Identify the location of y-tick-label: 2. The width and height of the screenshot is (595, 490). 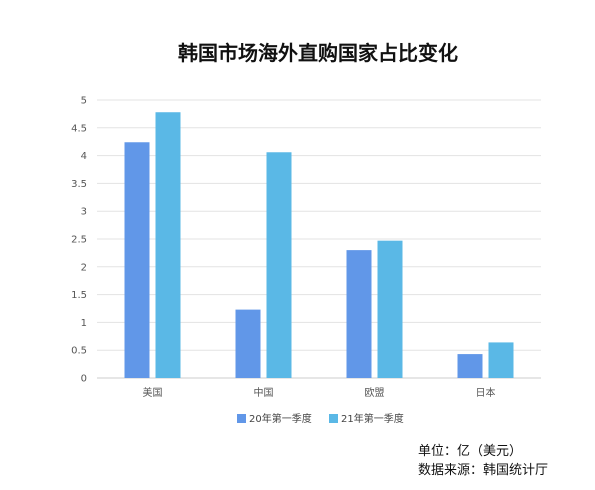
(84, 267).